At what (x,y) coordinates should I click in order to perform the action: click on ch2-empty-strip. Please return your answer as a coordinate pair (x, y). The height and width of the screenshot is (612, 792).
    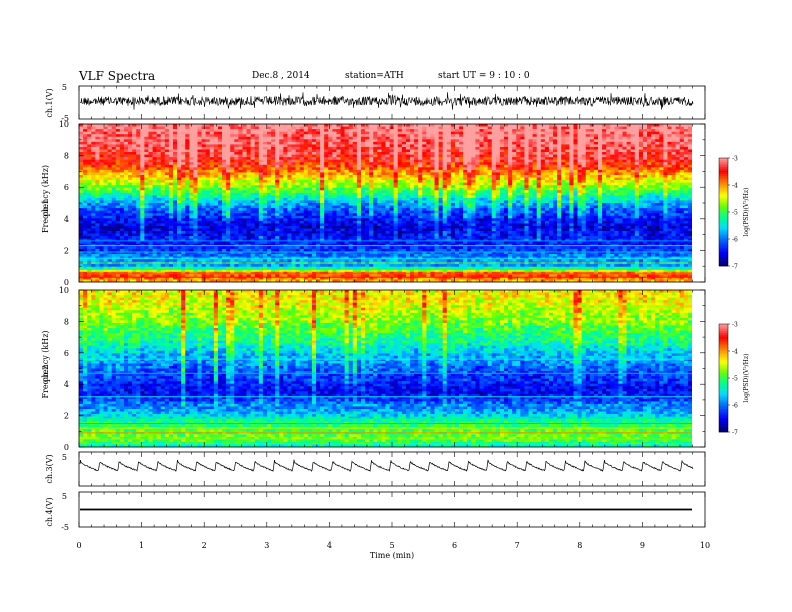
    Looking at the image, I should click on (698, 368).